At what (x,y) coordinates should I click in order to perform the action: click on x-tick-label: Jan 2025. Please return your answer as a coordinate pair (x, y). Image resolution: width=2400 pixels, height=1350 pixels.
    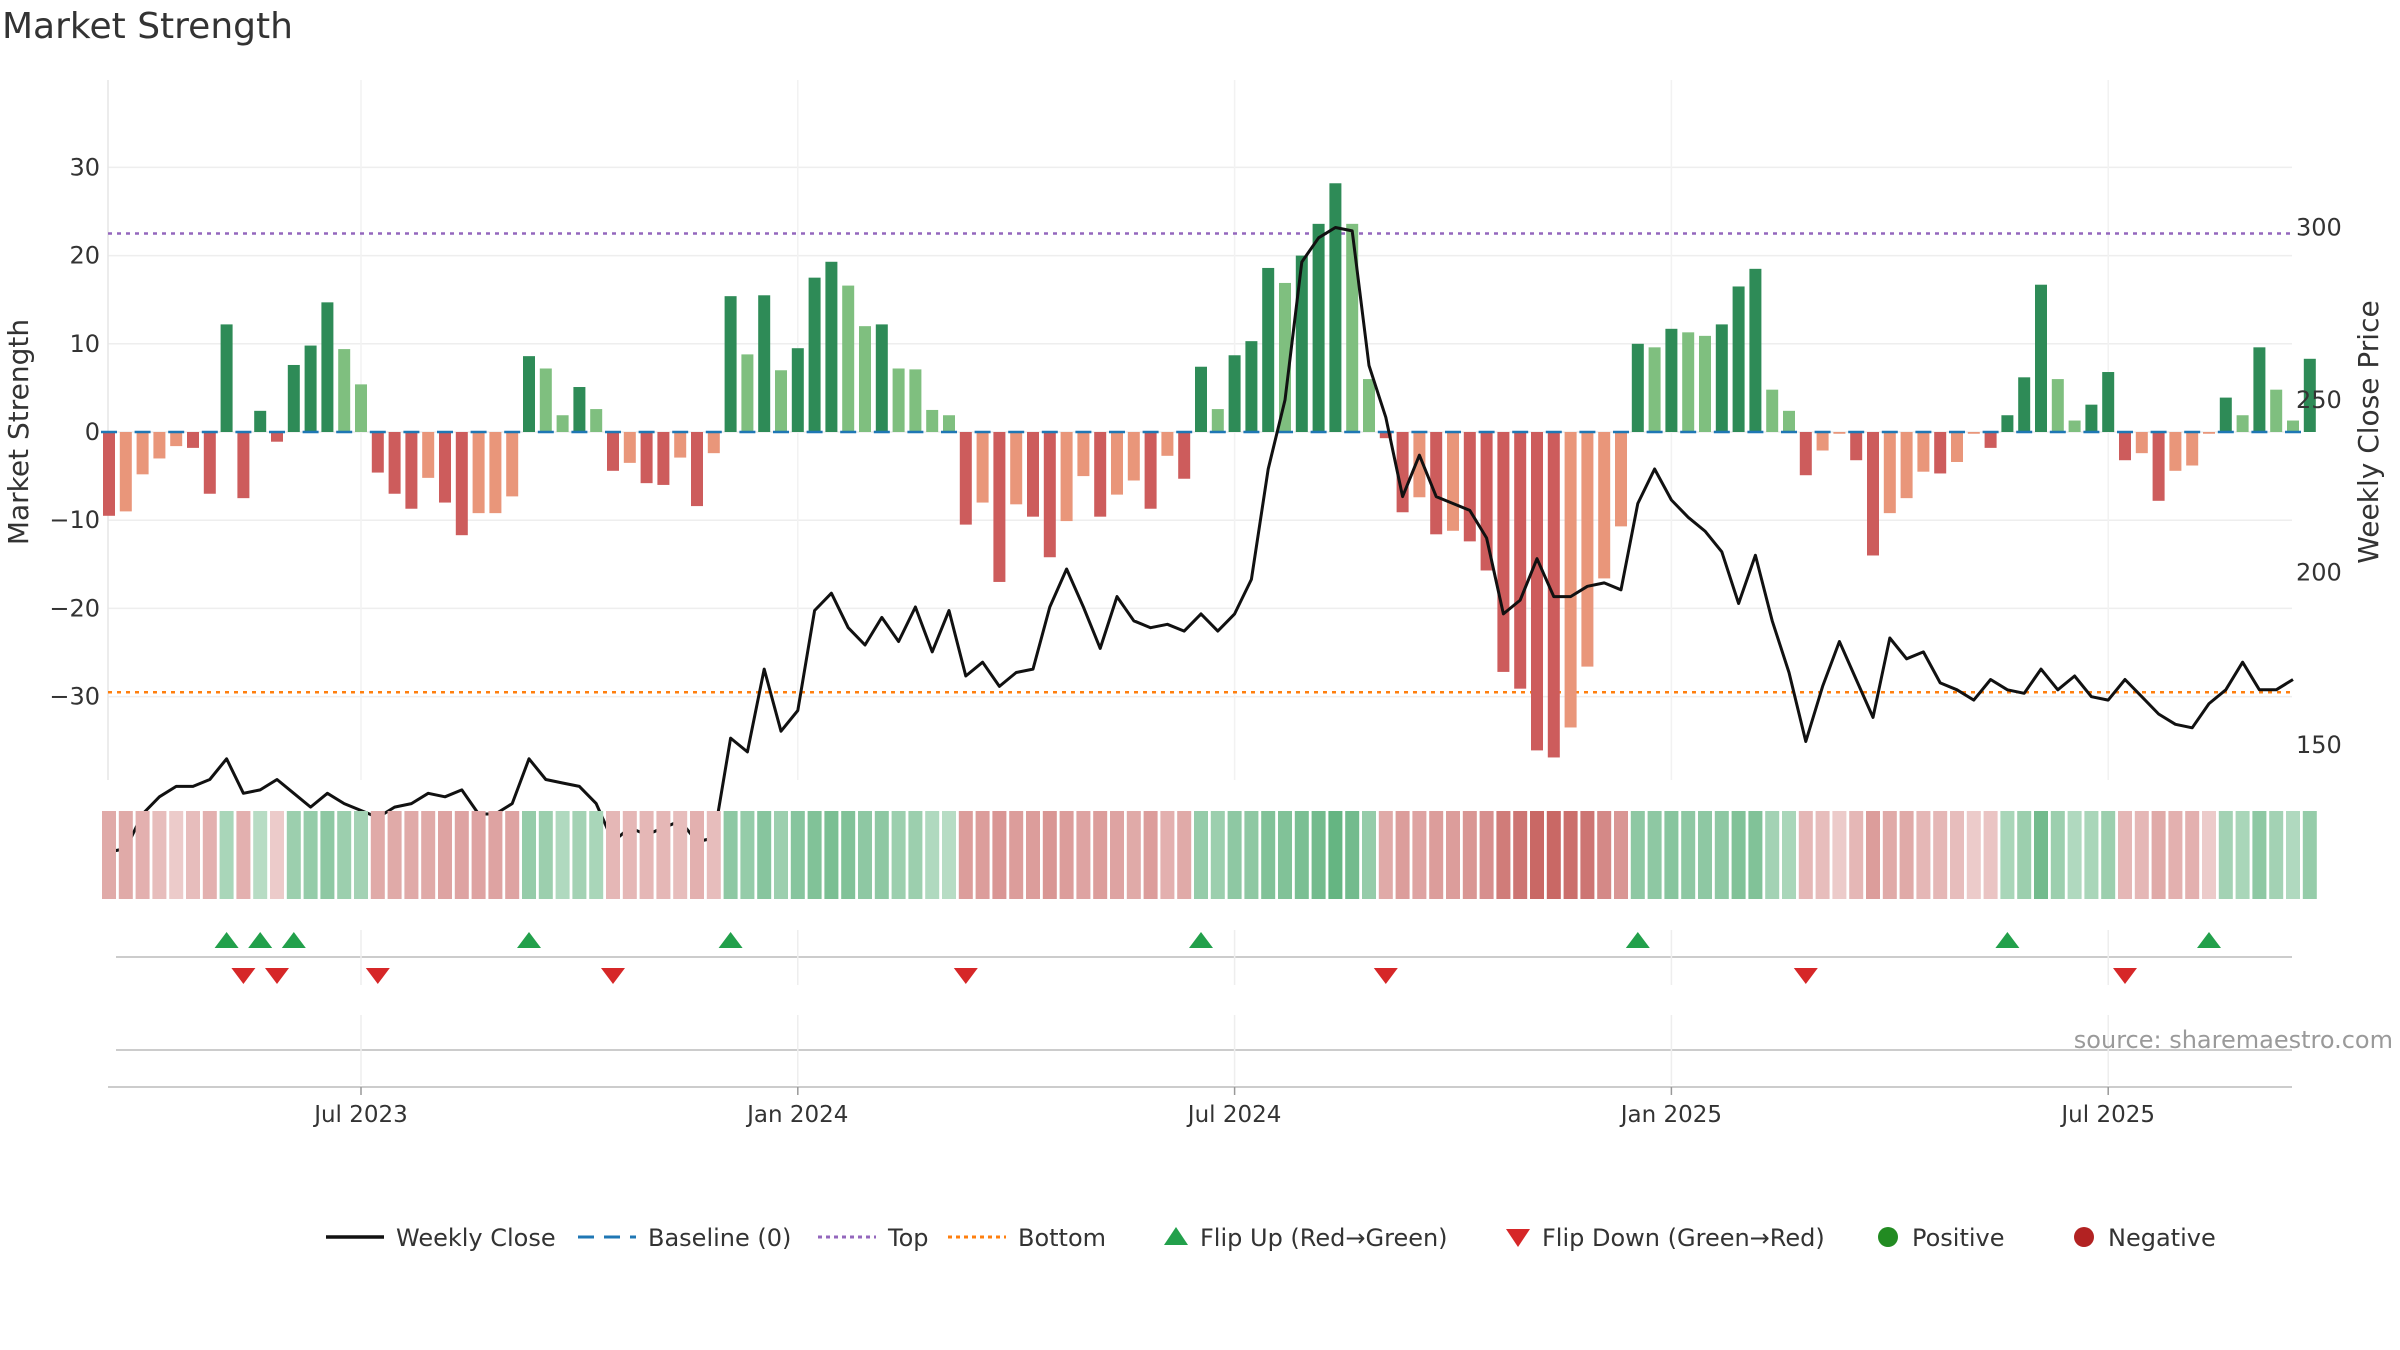
    Looking at the image, I should click on (1670, 1115).